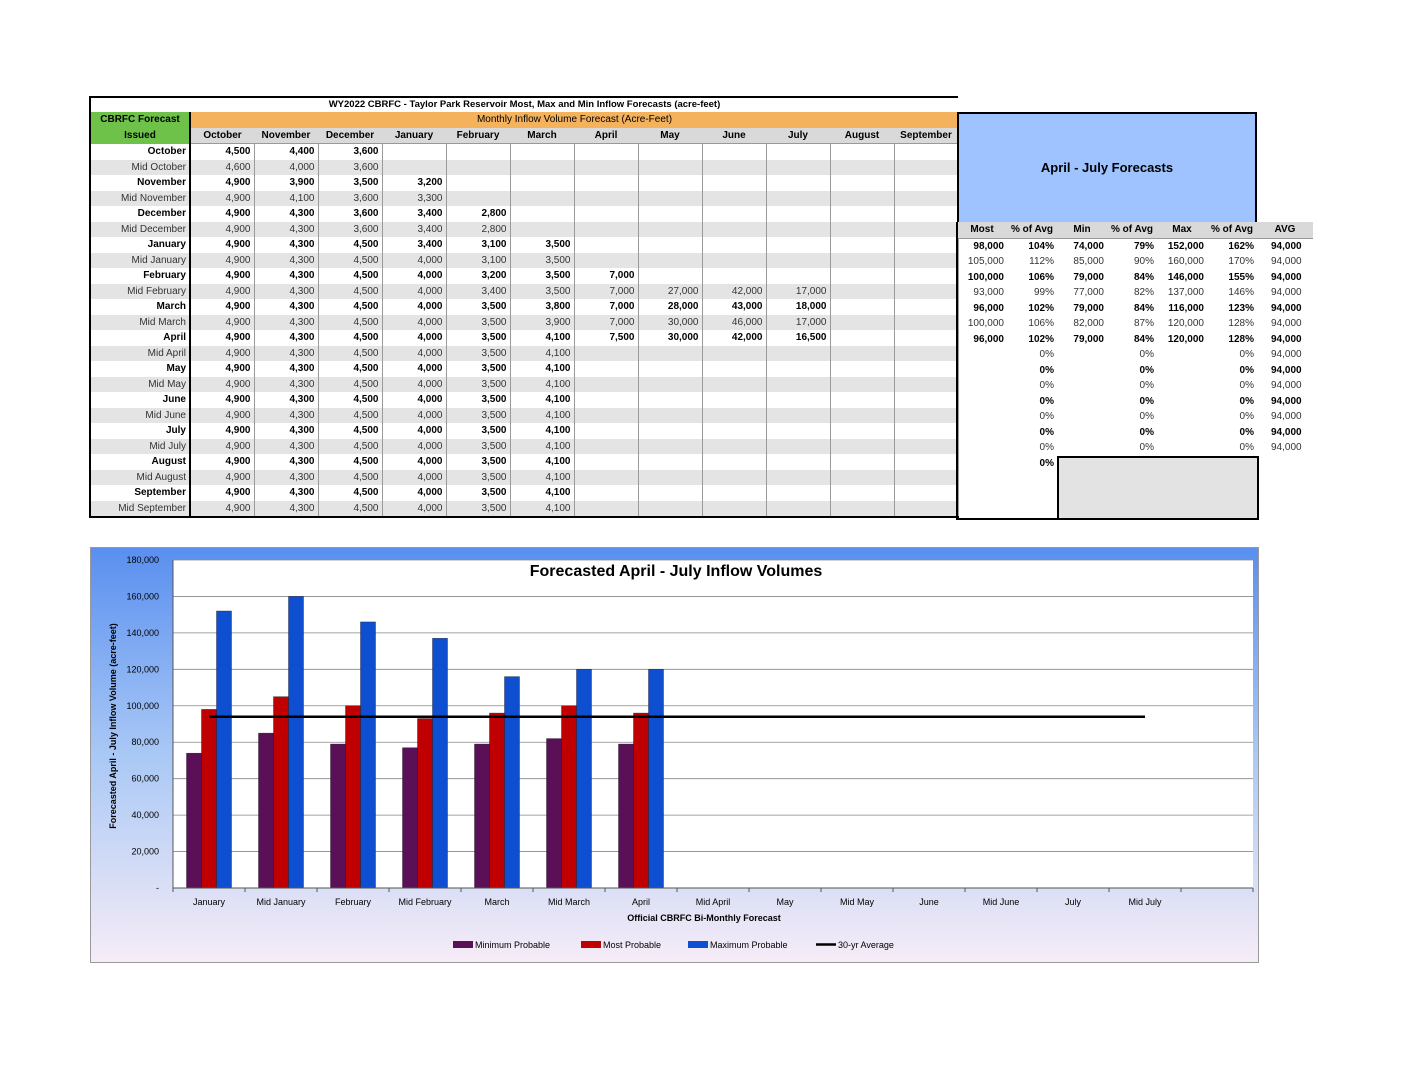 The width and height of the screenshot is (1408, 1088). I want to click on row-label: Mid September, so click(140, 509).